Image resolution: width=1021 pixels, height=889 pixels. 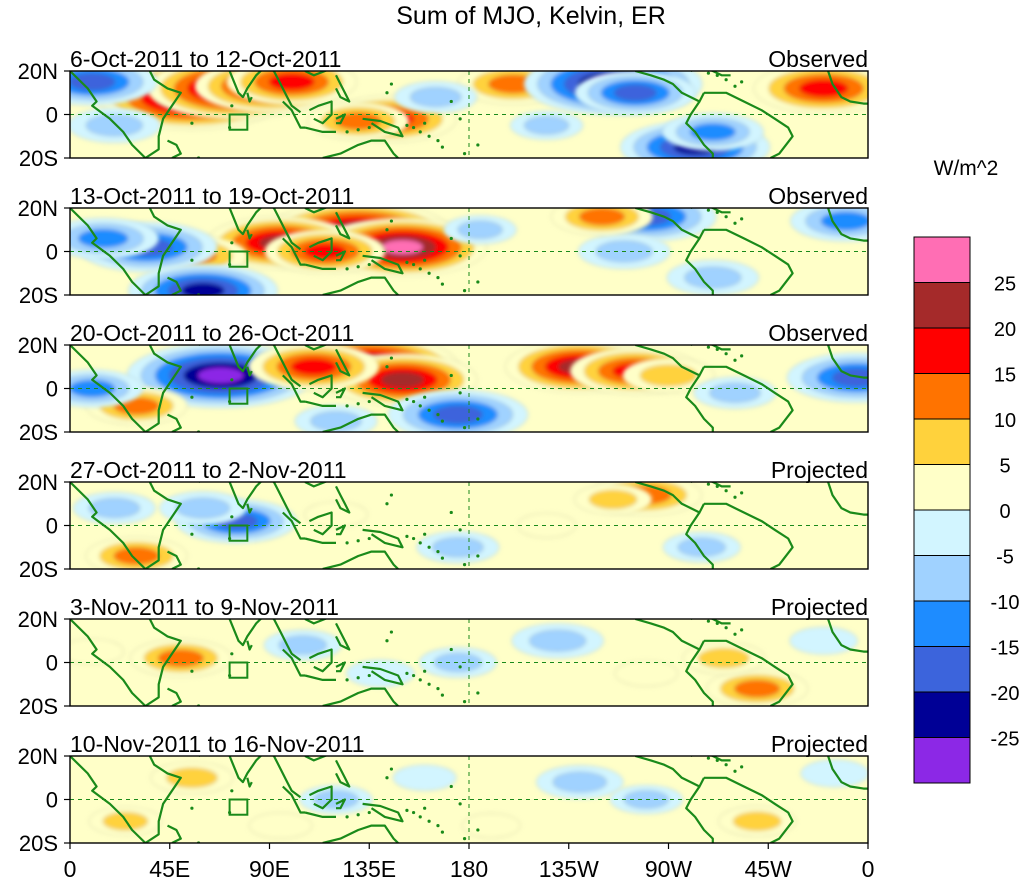 What do you see at coordinates (1004, 512) in the screenshot?
I see `colorbar-label: 0` at bounding box center [1004, 512].